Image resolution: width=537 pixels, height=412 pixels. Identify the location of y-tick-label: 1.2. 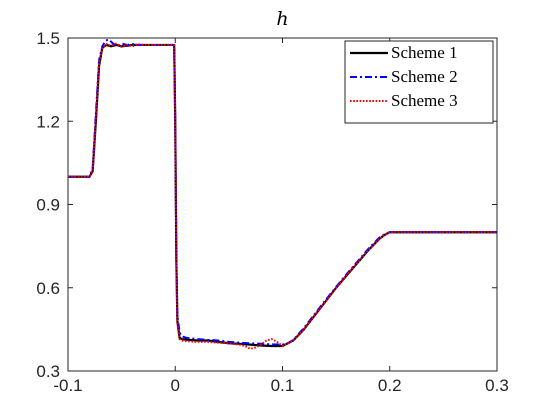
(48, 121).